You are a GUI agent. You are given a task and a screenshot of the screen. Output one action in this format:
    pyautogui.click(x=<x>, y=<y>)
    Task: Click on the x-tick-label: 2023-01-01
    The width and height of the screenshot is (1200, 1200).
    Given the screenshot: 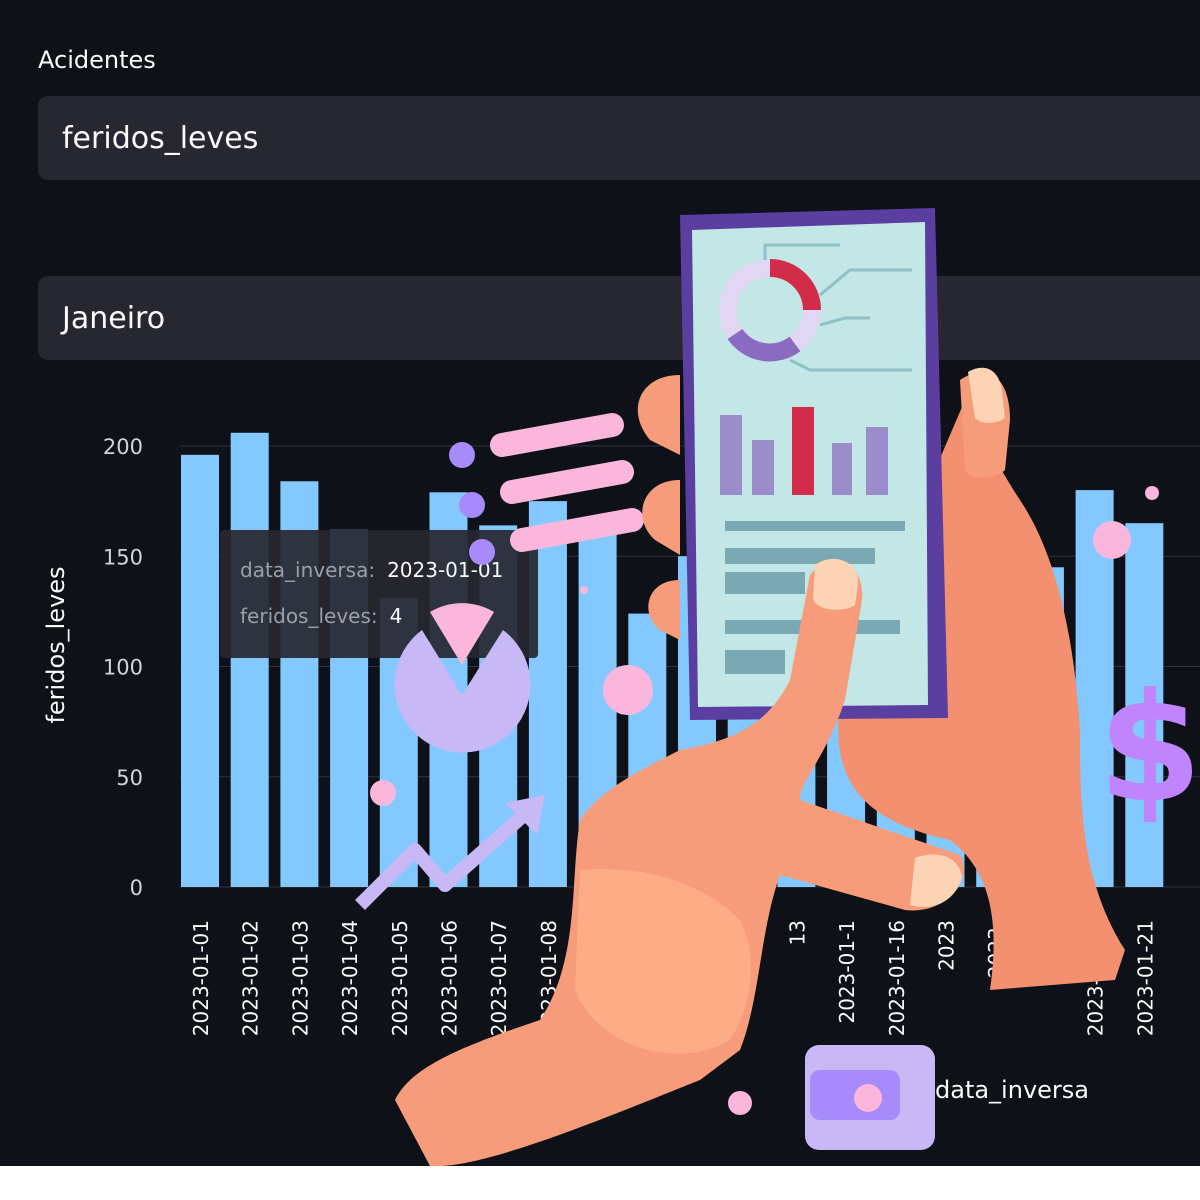 What is the action you would take?
    pyautogui.click(x=201, y=978)
    